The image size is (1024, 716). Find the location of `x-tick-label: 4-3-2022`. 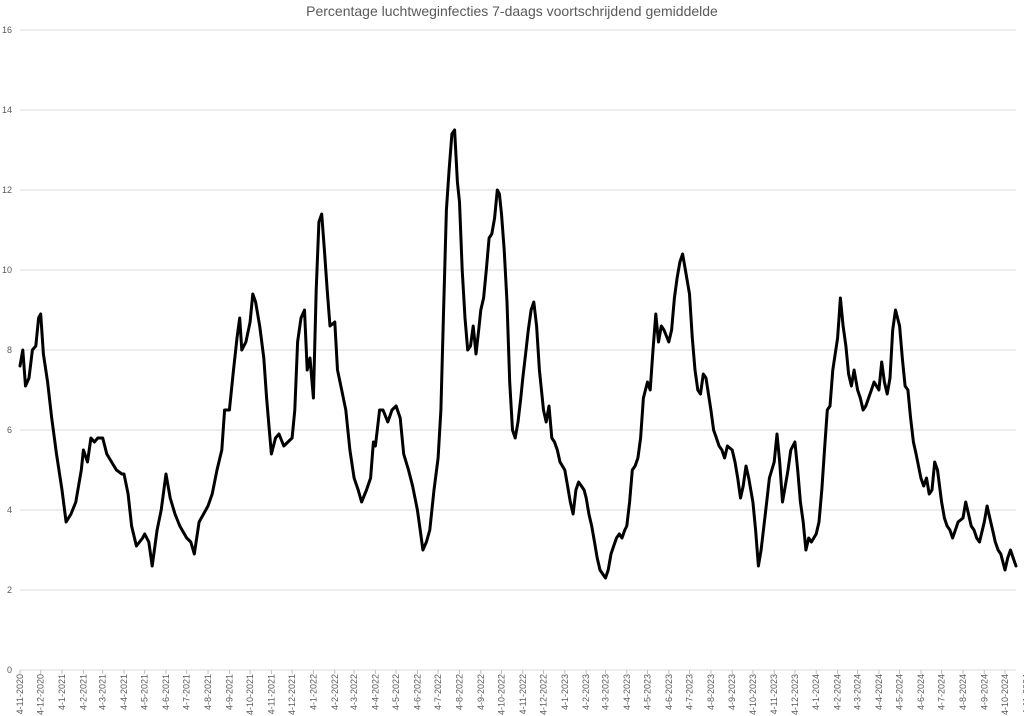

x-tick-label: 4-3-2022 is located at coordinates (354, 692).